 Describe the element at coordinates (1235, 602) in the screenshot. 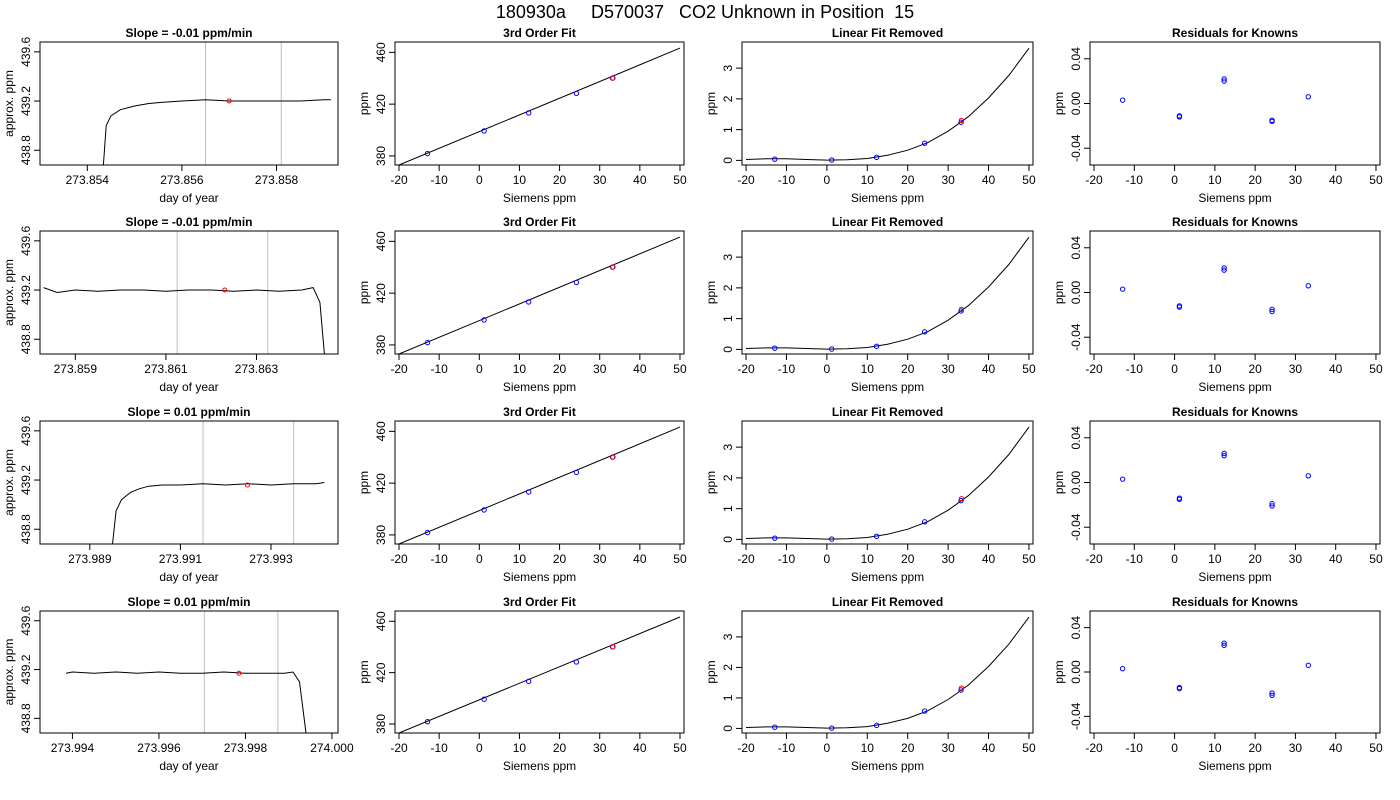

I see `panel-title: Residuals for Knowns` at that location.